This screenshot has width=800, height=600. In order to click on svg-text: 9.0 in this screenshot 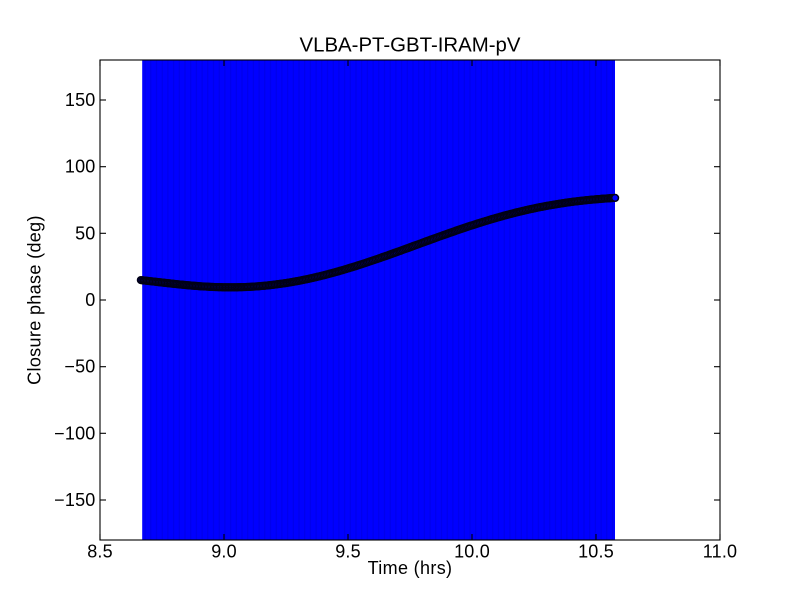, I will do `click(224, 551)`.